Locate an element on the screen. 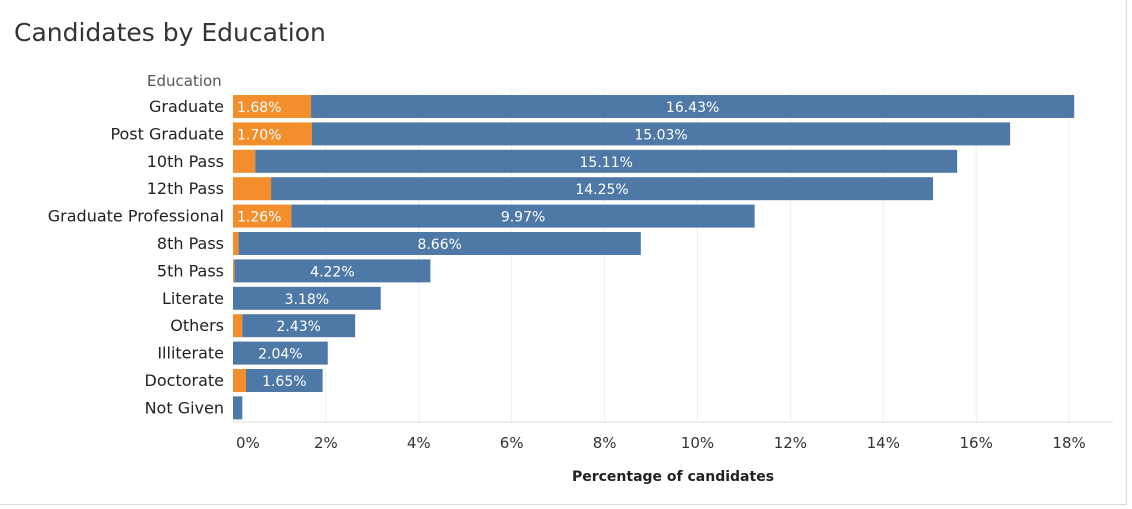  category-label: 8th Pass is located at coordinates (190, 243).